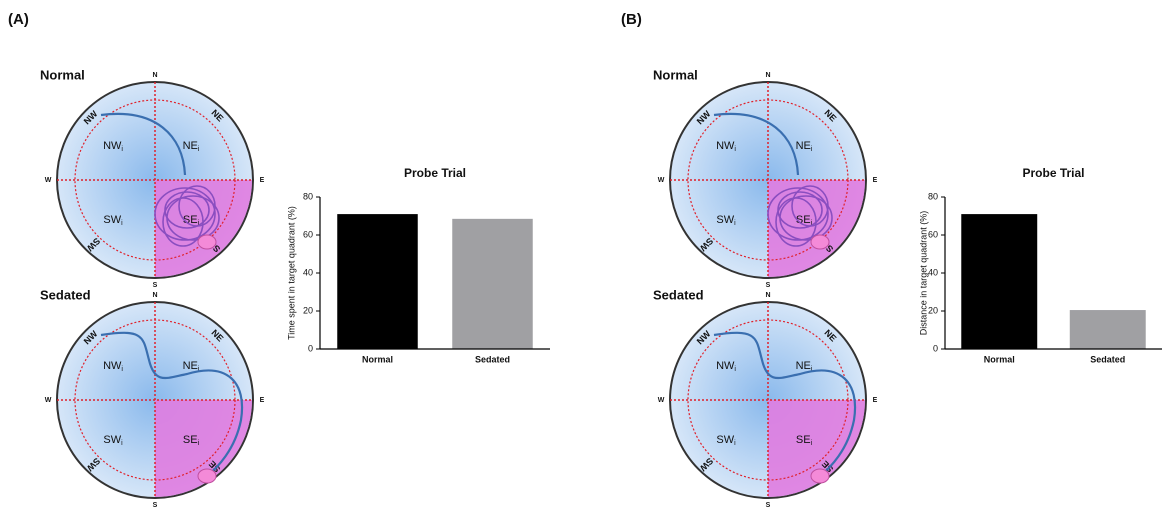 The height and width of the screenshot is (511, 1174). What do you see at coordinates (308, 310) in the screenshot?
I see `y-tick-label: 20` at bounding box center [308, 310].